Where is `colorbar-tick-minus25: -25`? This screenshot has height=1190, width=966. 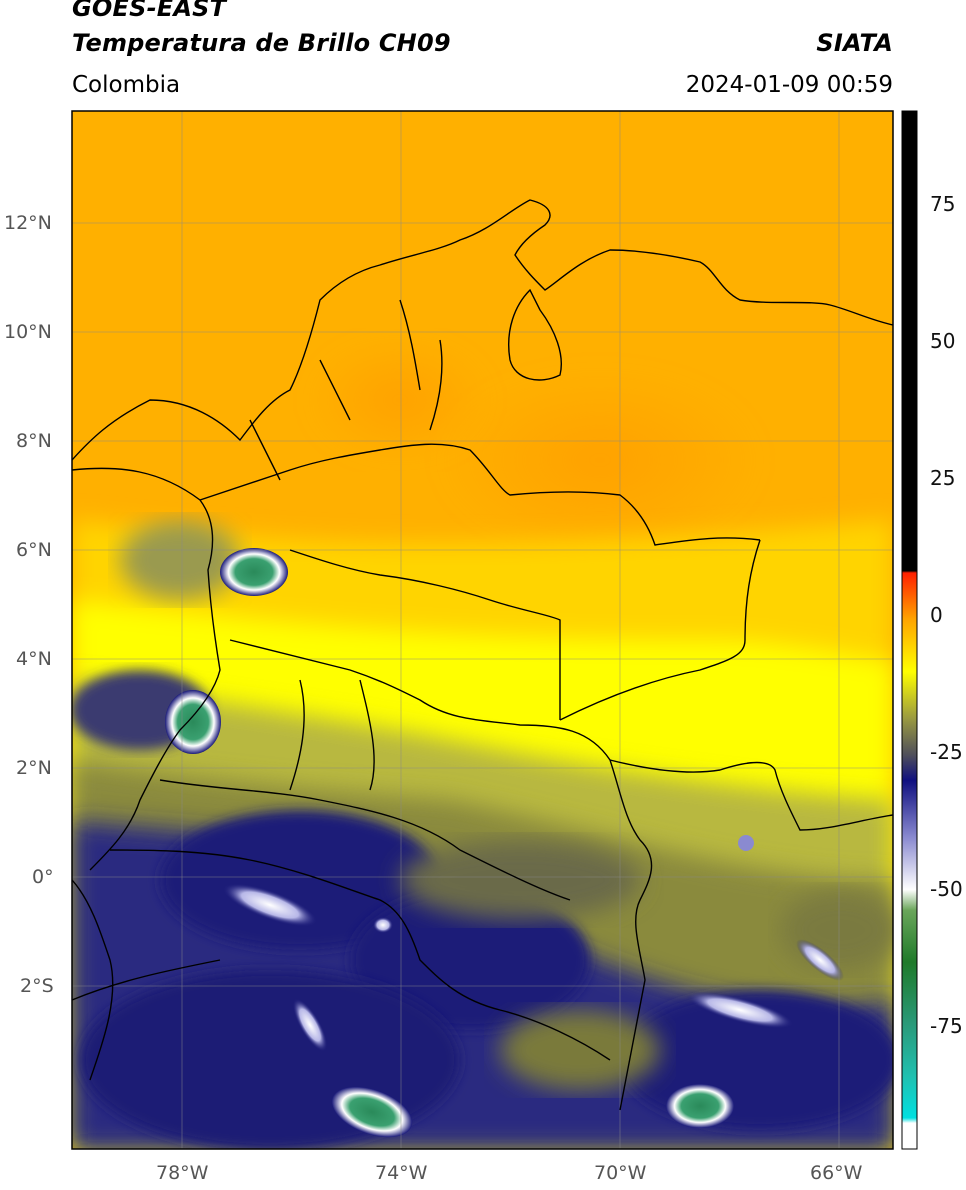 colorbar-tick-minus25: -25 is located at coordinates (946, 752).